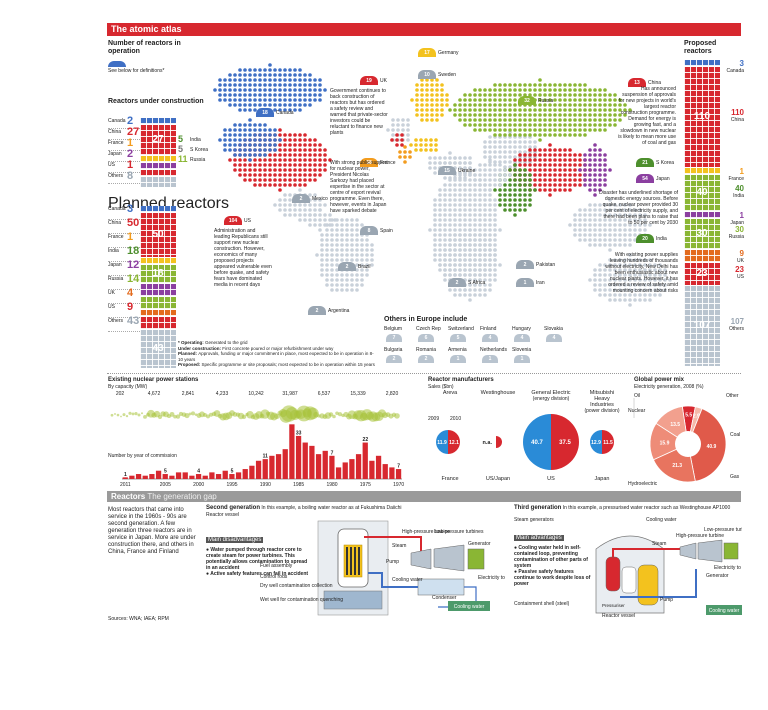  What do you see at coordinates (449, 558) in the screenshot?
I see `lp-turbines` at bounding box center [449, 558].